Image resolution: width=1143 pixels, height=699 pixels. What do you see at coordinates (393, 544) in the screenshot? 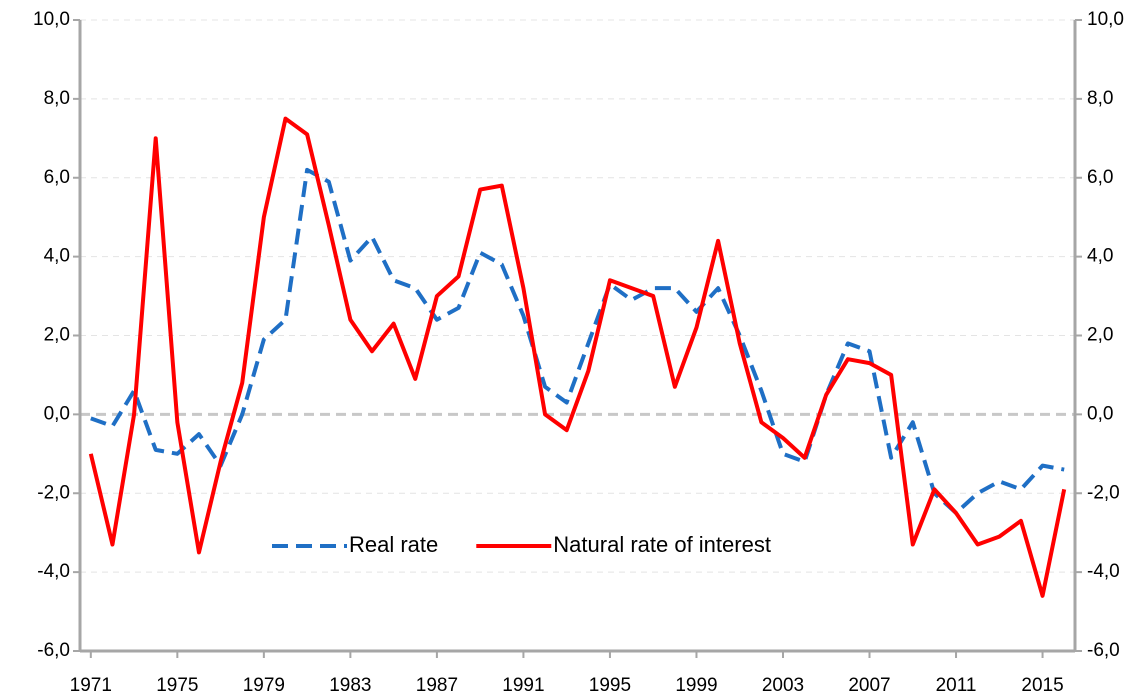
I see `legend-label: Real rate` at bounding box center [393, 544].